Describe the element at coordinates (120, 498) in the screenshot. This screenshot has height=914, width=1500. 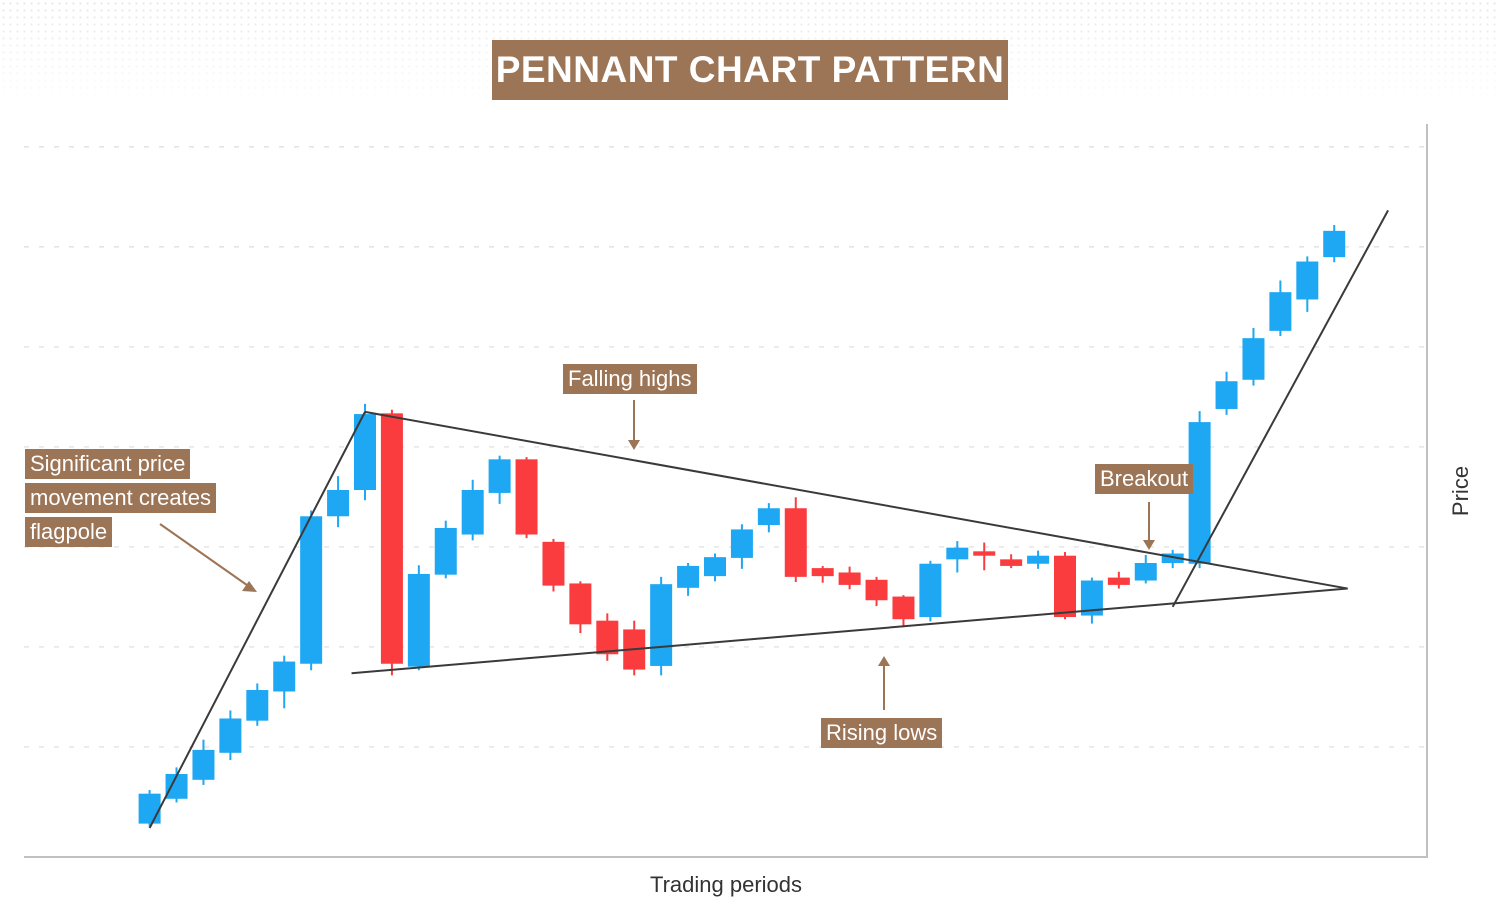
I see `flagpole-label-line-2: movement creates` at that location.